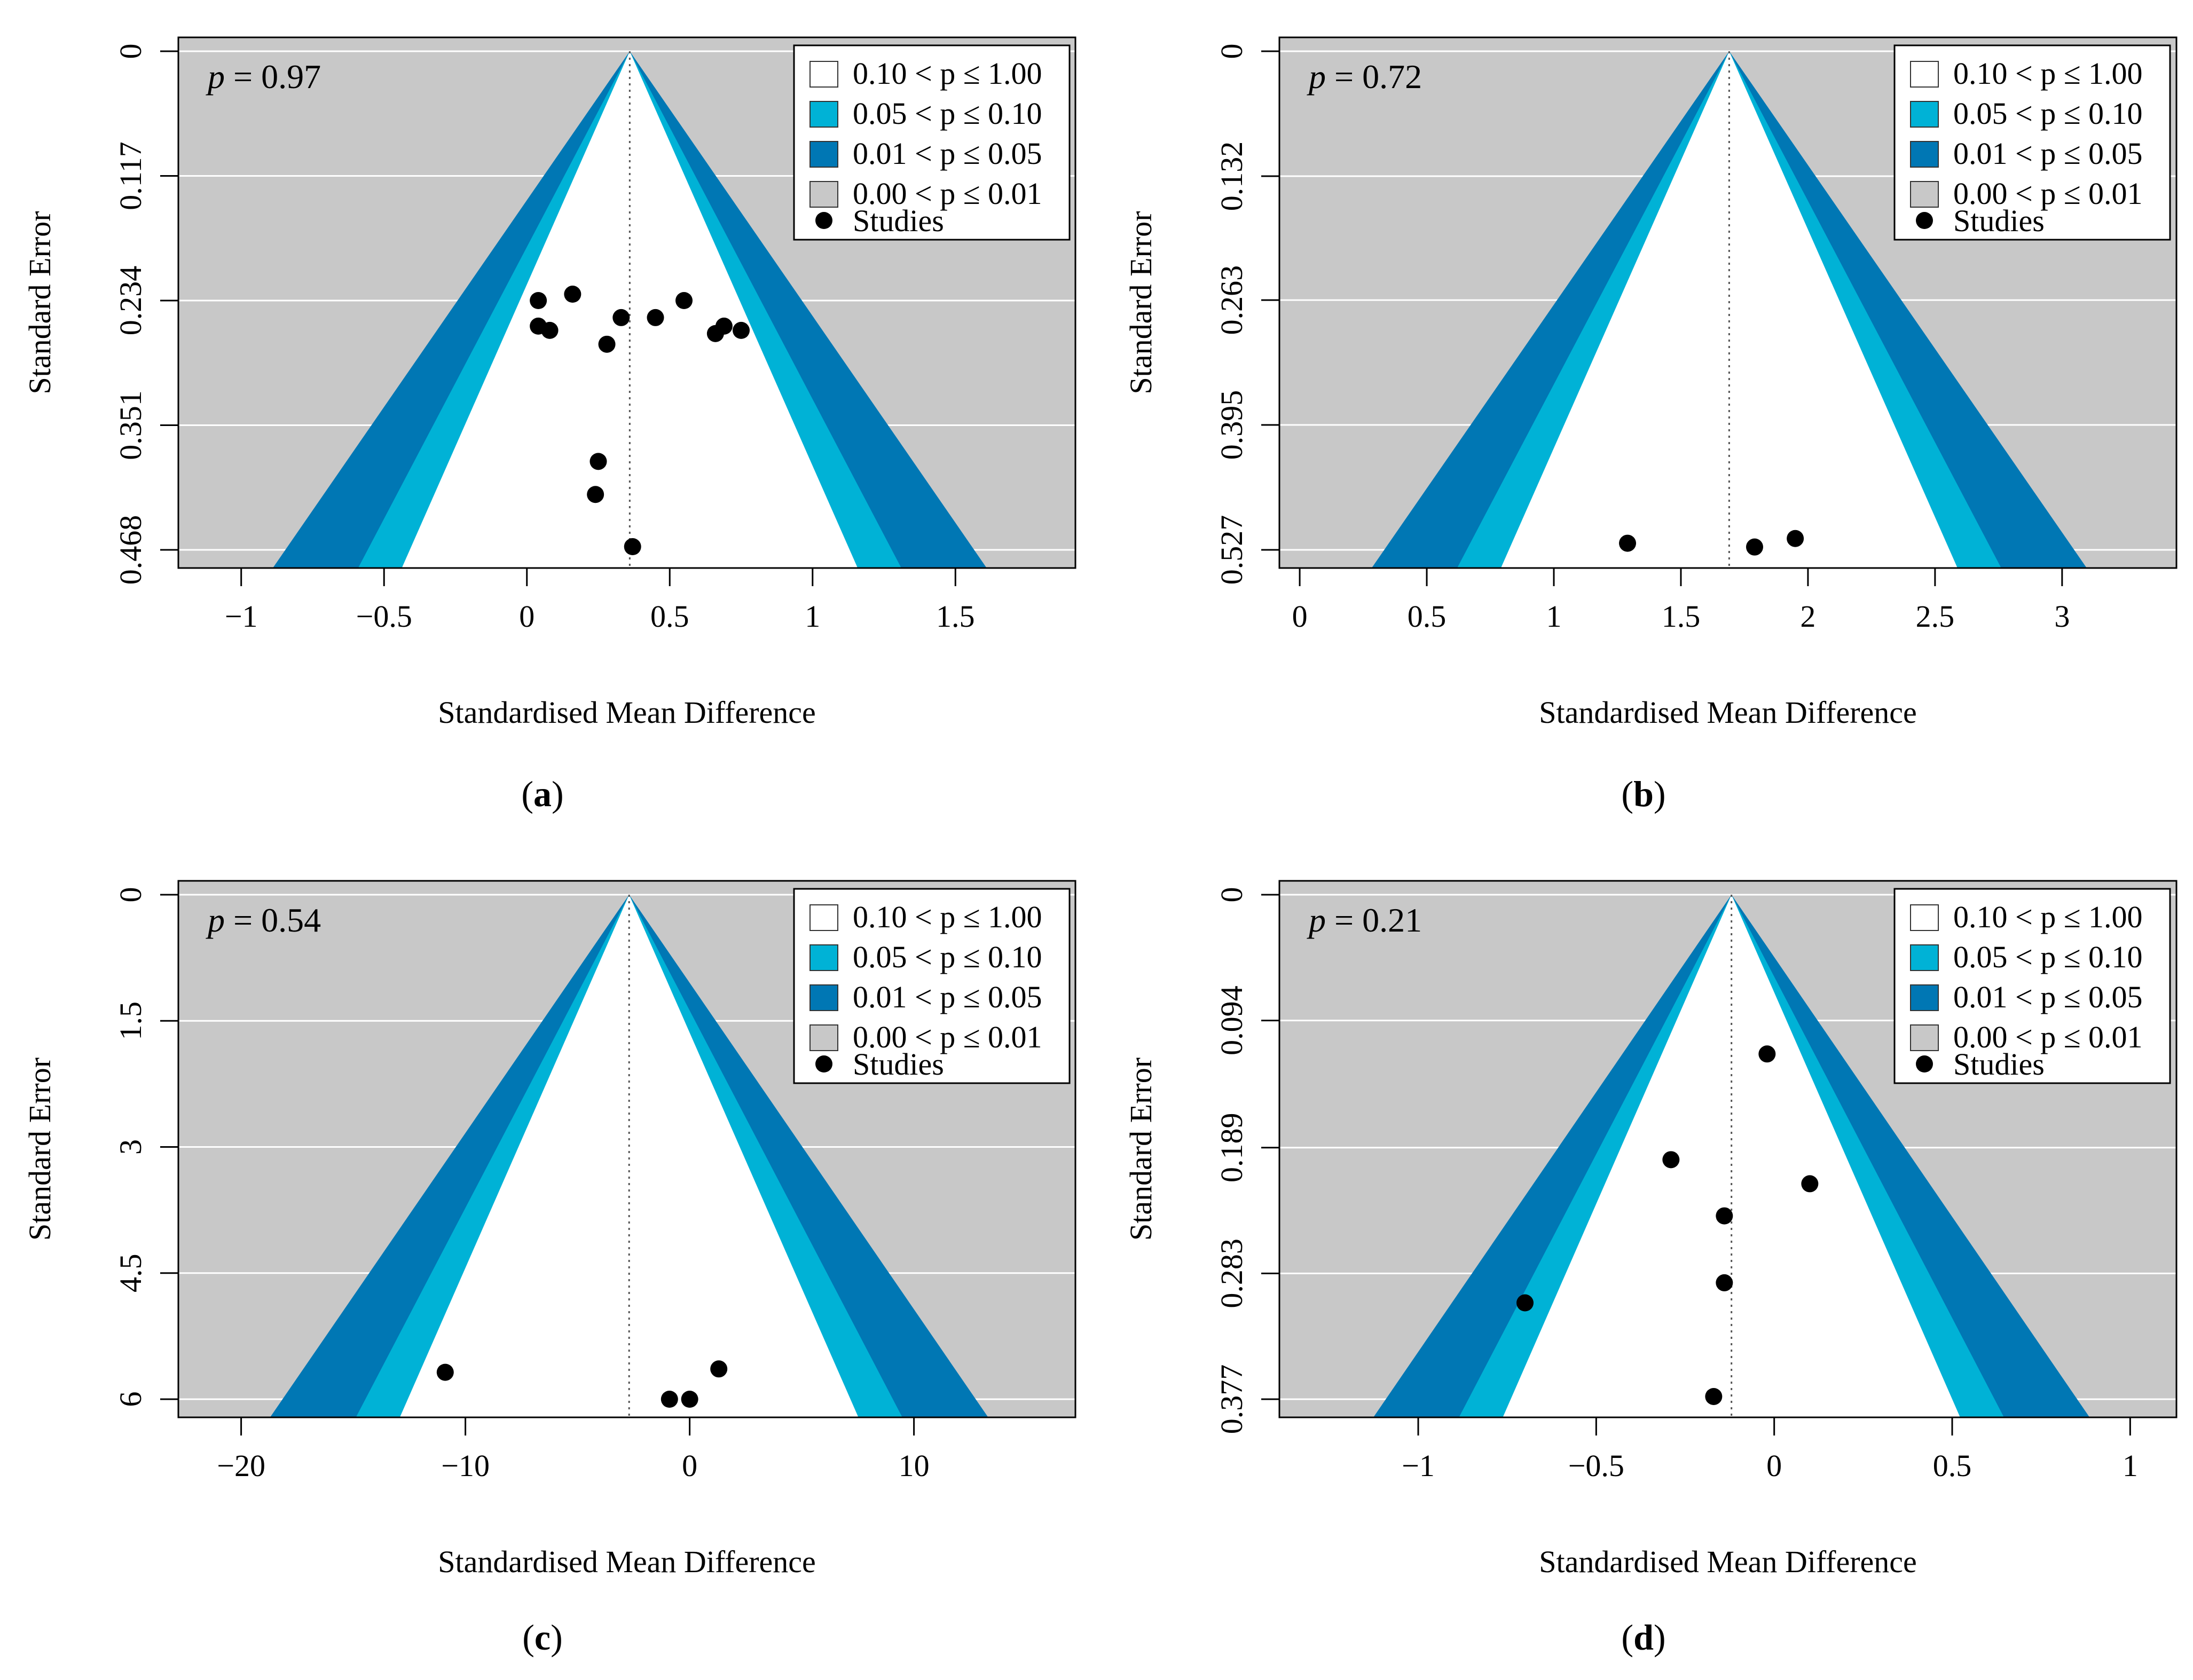 Image resolution: width=2193 pixels, height=1680 pixels. I want to click on y-tick-label-4: 0.527, so click(1231, 550).